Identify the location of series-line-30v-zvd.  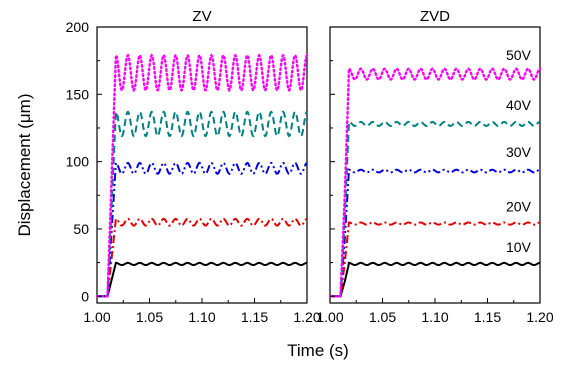
(435, 233).